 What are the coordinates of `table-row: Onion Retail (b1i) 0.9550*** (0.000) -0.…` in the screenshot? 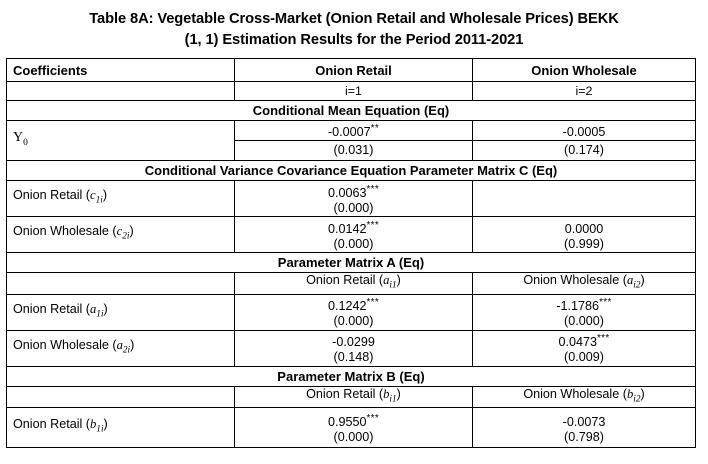 It's located at (351, 428).